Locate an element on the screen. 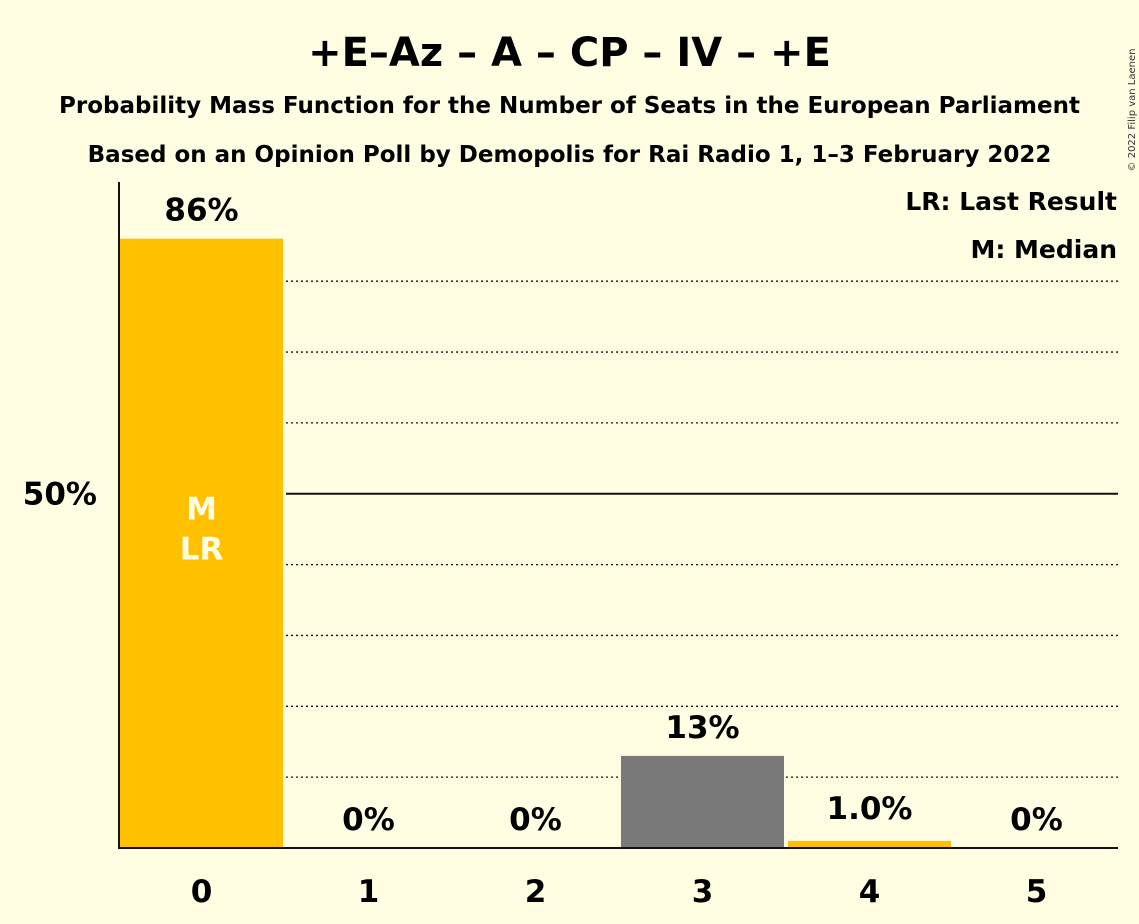  x-tick-label: 5 is located at coordinates (1037, 892).